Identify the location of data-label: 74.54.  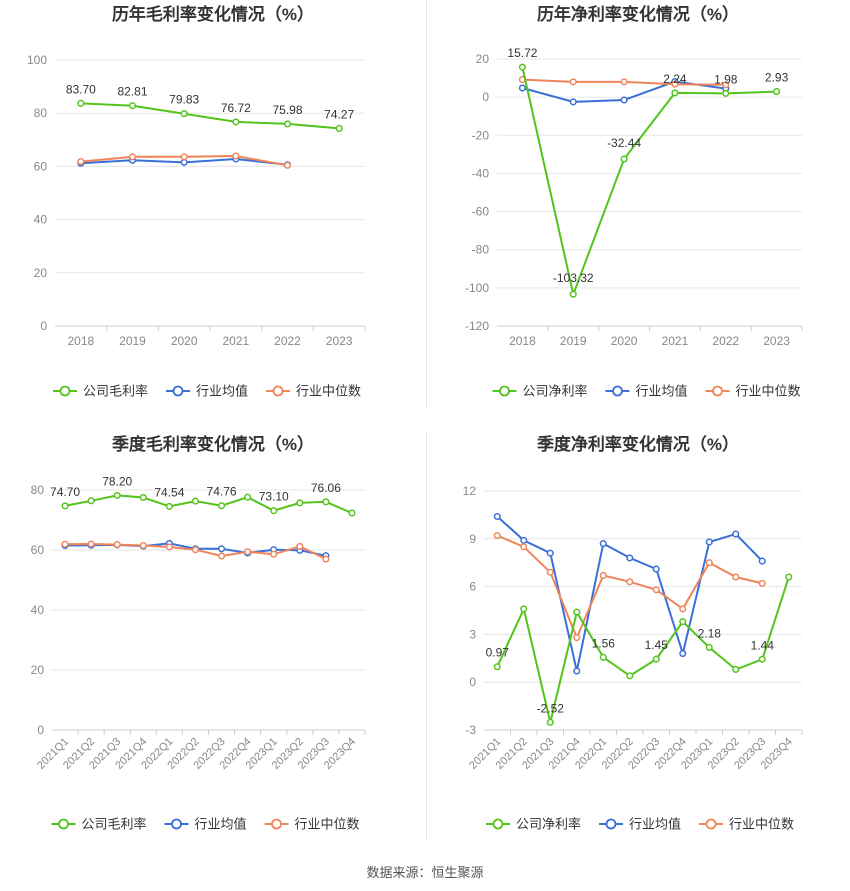
(169, 492).